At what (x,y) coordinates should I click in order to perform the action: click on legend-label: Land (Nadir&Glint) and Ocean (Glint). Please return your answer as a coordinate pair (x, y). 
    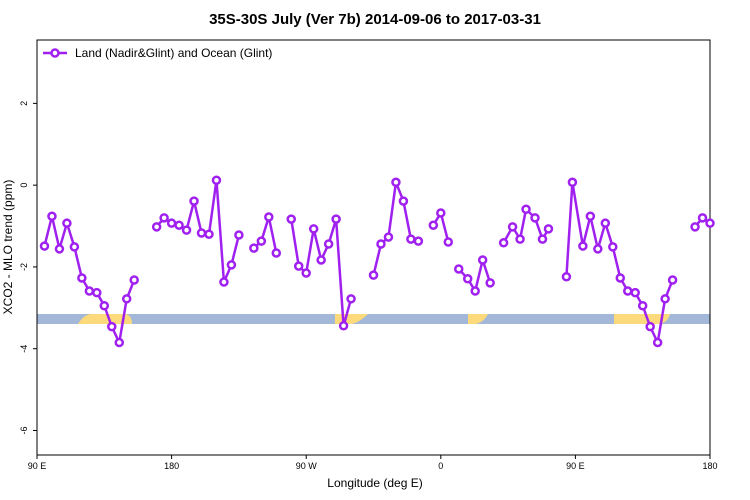
    Looking at the image, I should click on (173, 53).